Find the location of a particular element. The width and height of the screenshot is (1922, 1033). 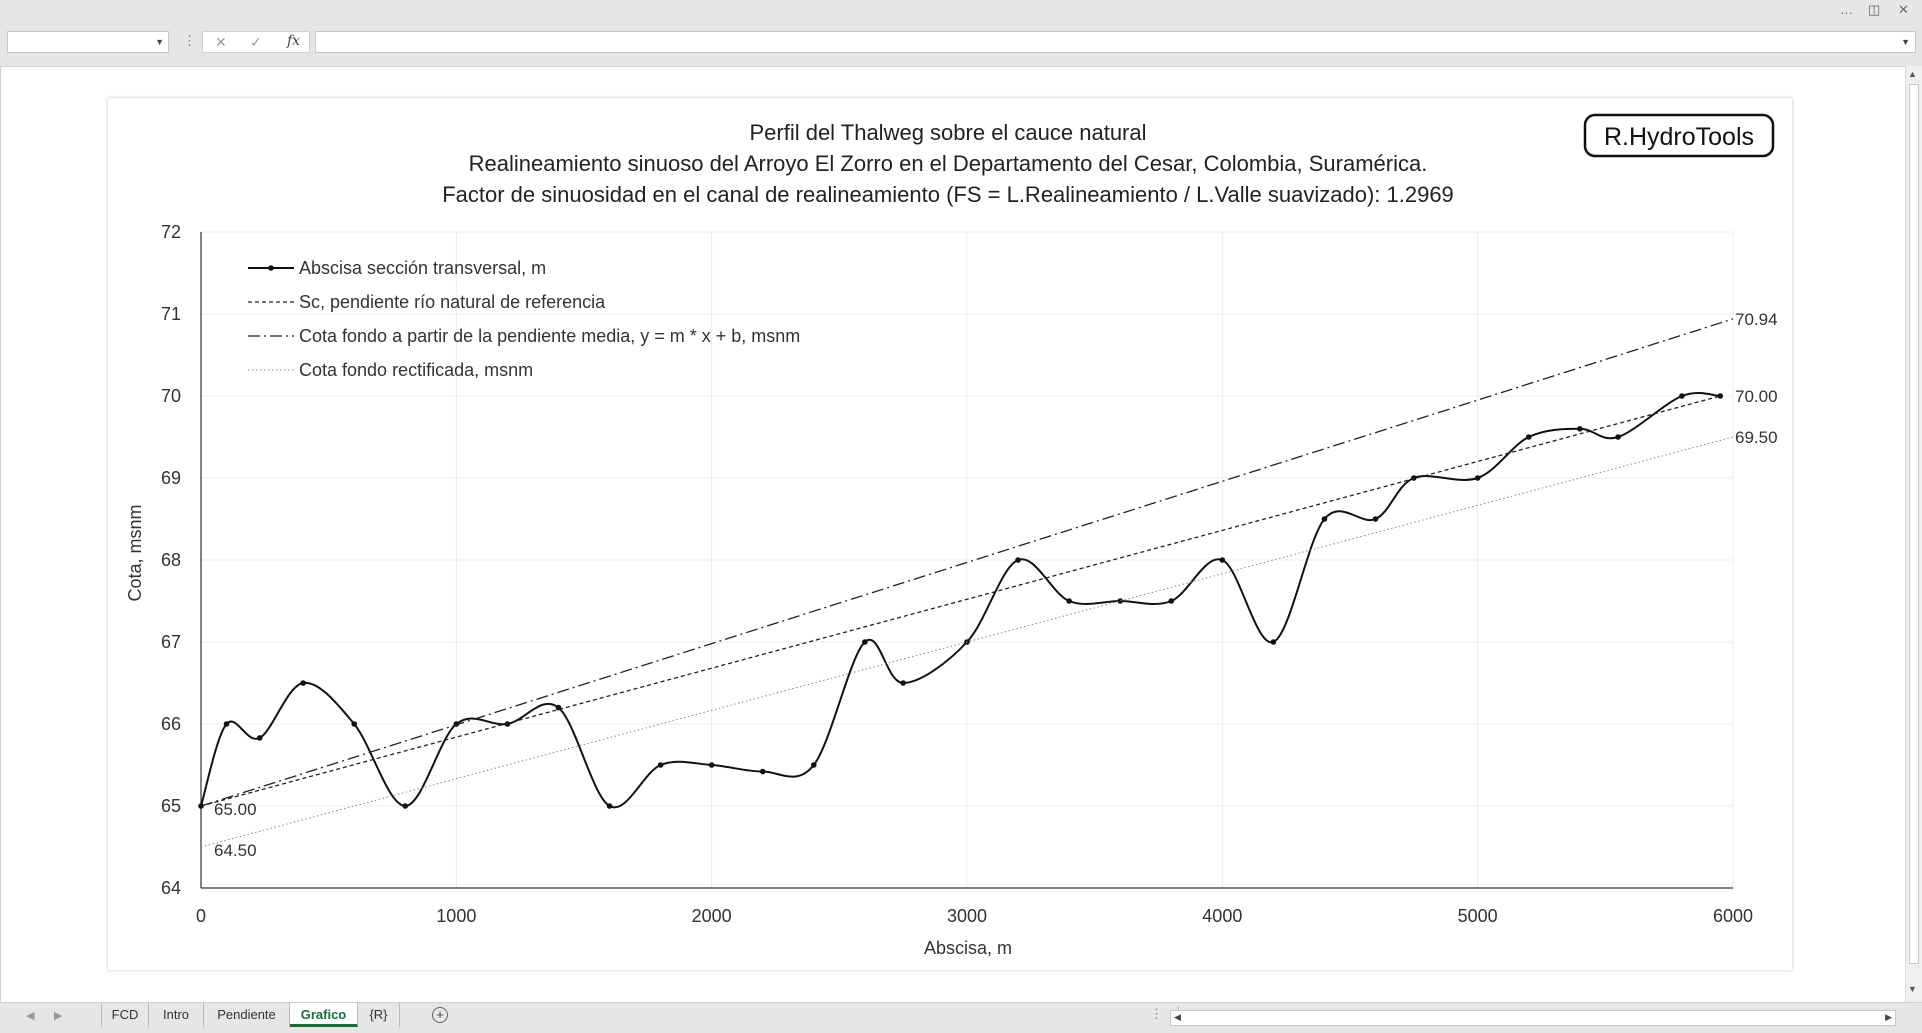

y-tick-label: 64 is located at coordinates (171, 888).